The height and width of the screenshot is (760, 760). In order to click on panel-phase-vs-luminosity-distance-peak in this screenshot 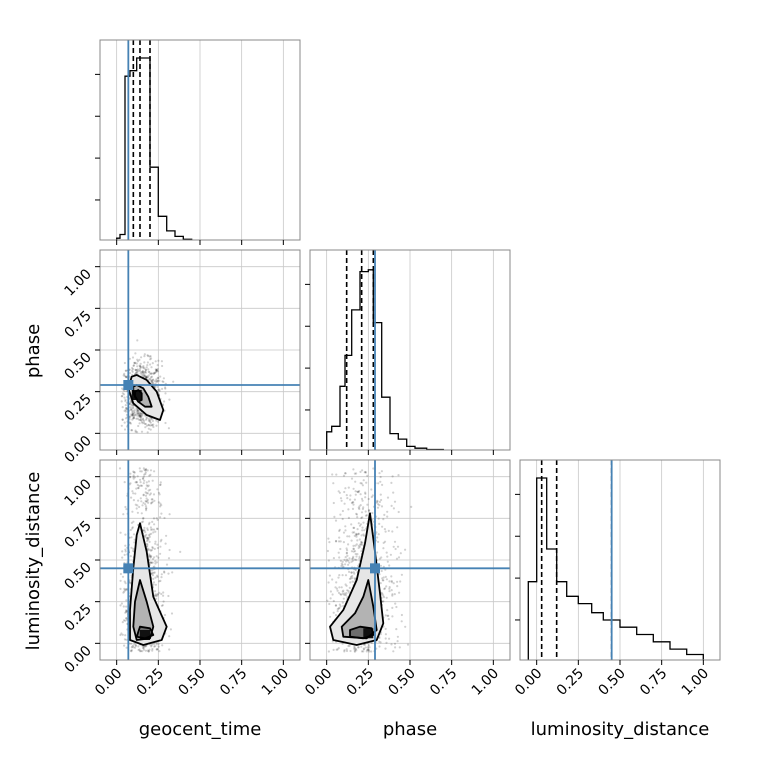, I will do `click(368, 633)`.